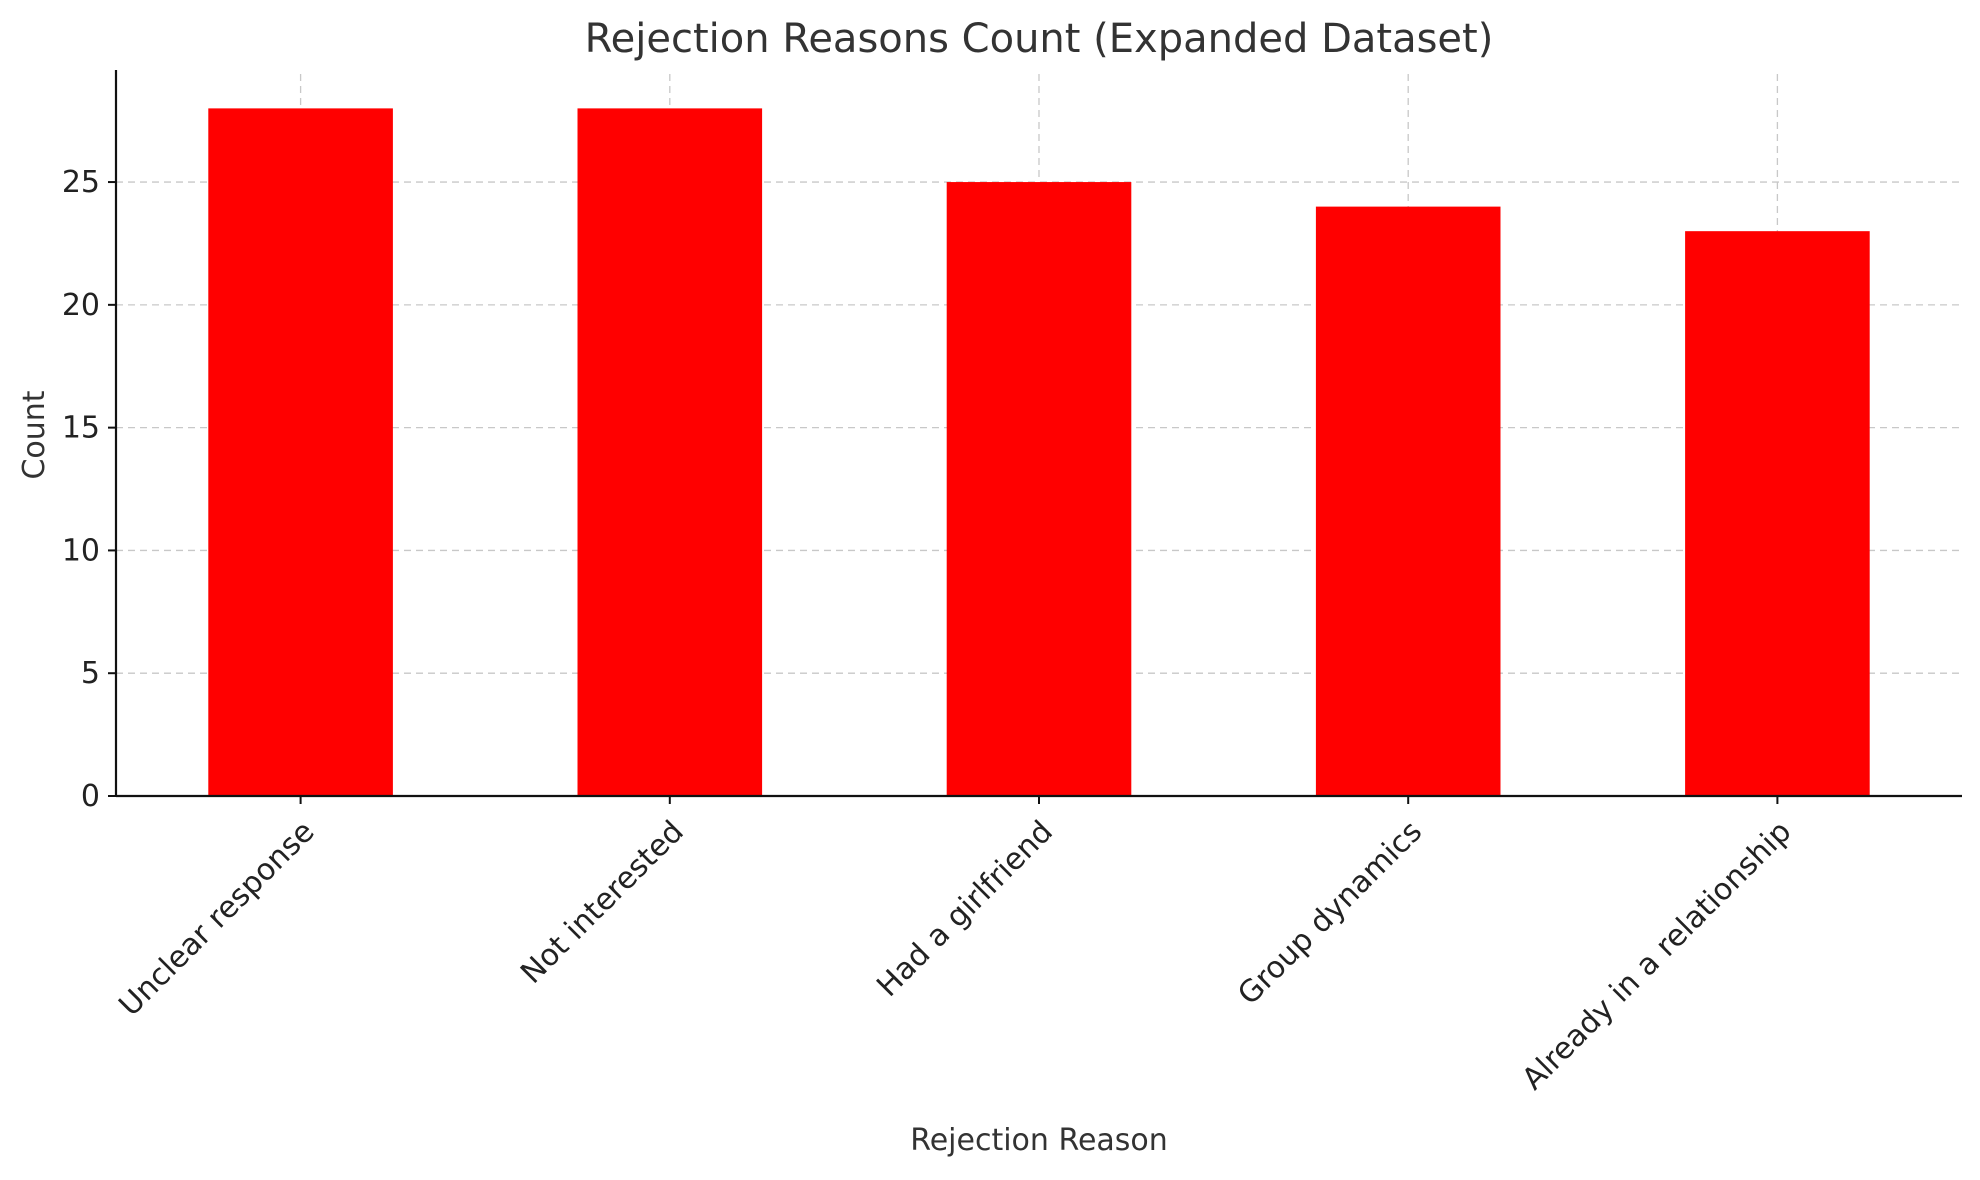 The image size is (1980, 1180). Describe the element at coordinates (90, 673) in the screenshot. I see `y-tick-label: 5` at that location.